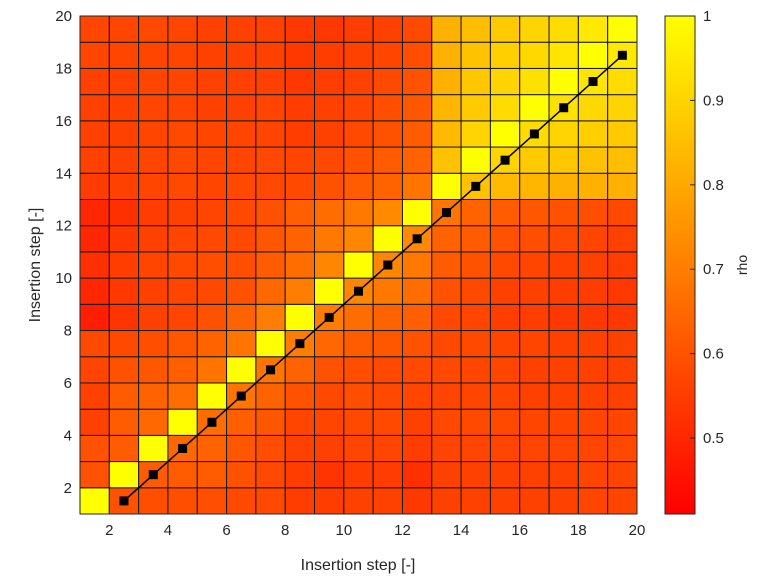 Image resolution: width=768 pixels, height=586 pixels. Describe the element at coordinates (168, 530) in the screenshot. I see `x-tick-label: 4` at that location.